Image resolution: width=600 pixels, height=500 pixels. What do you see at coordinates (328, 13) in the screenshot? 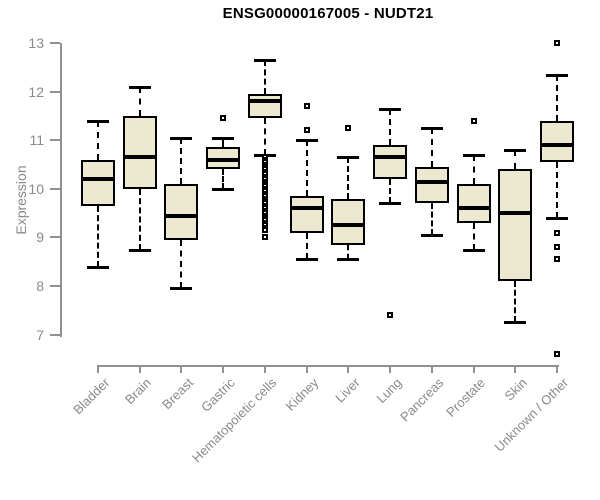
I see `chart-title: ENSG00000167005 - NUDT21` at bounding box center [328, 13].